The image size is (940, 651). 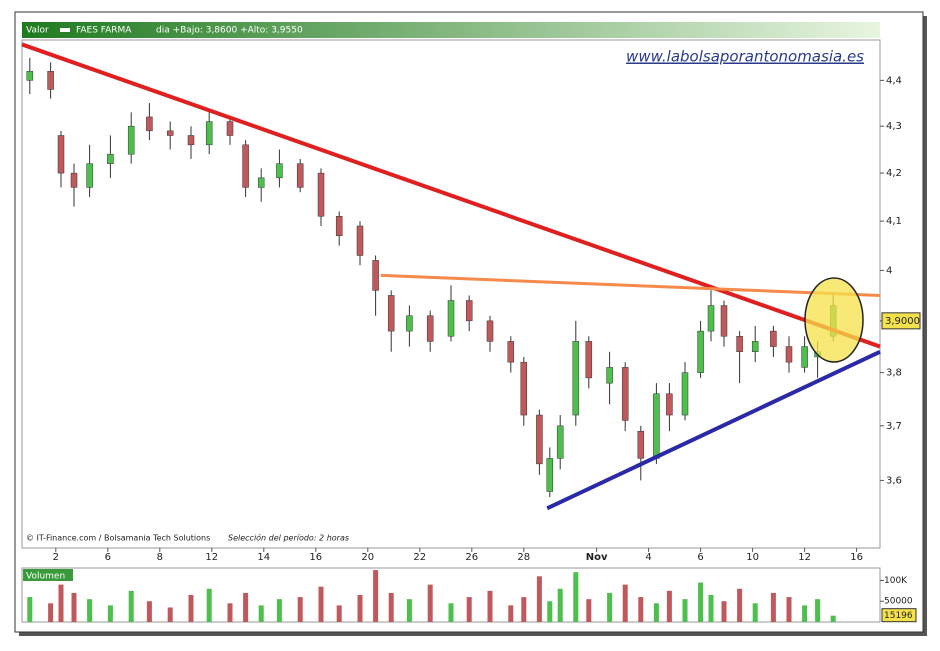 I want to click on volume-tag, so click(x=48, y=575).